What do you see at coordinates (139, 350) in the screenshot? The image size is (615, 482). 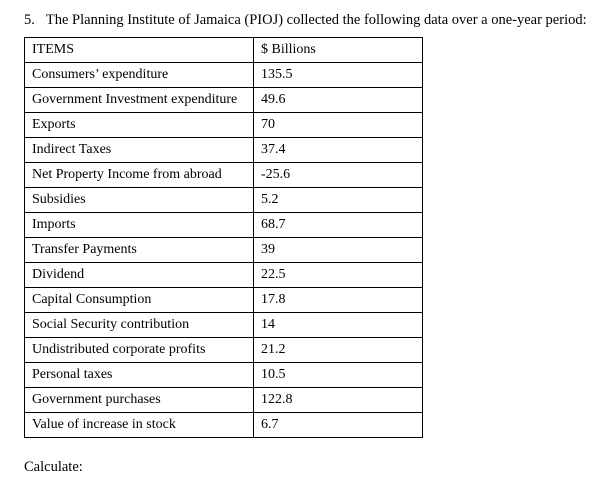 I see `item-cell: Undistributed corporate profits` at bounding box center [139, 350].